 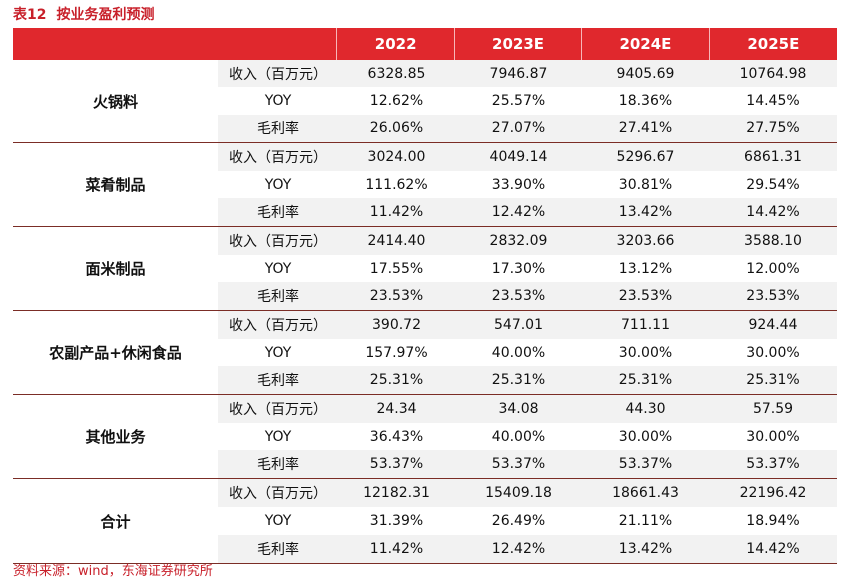 What do you see at coordinates (396, 493) in the screenshot?
I see `value-cell: 12182.31` at bounding box center [396, 493].